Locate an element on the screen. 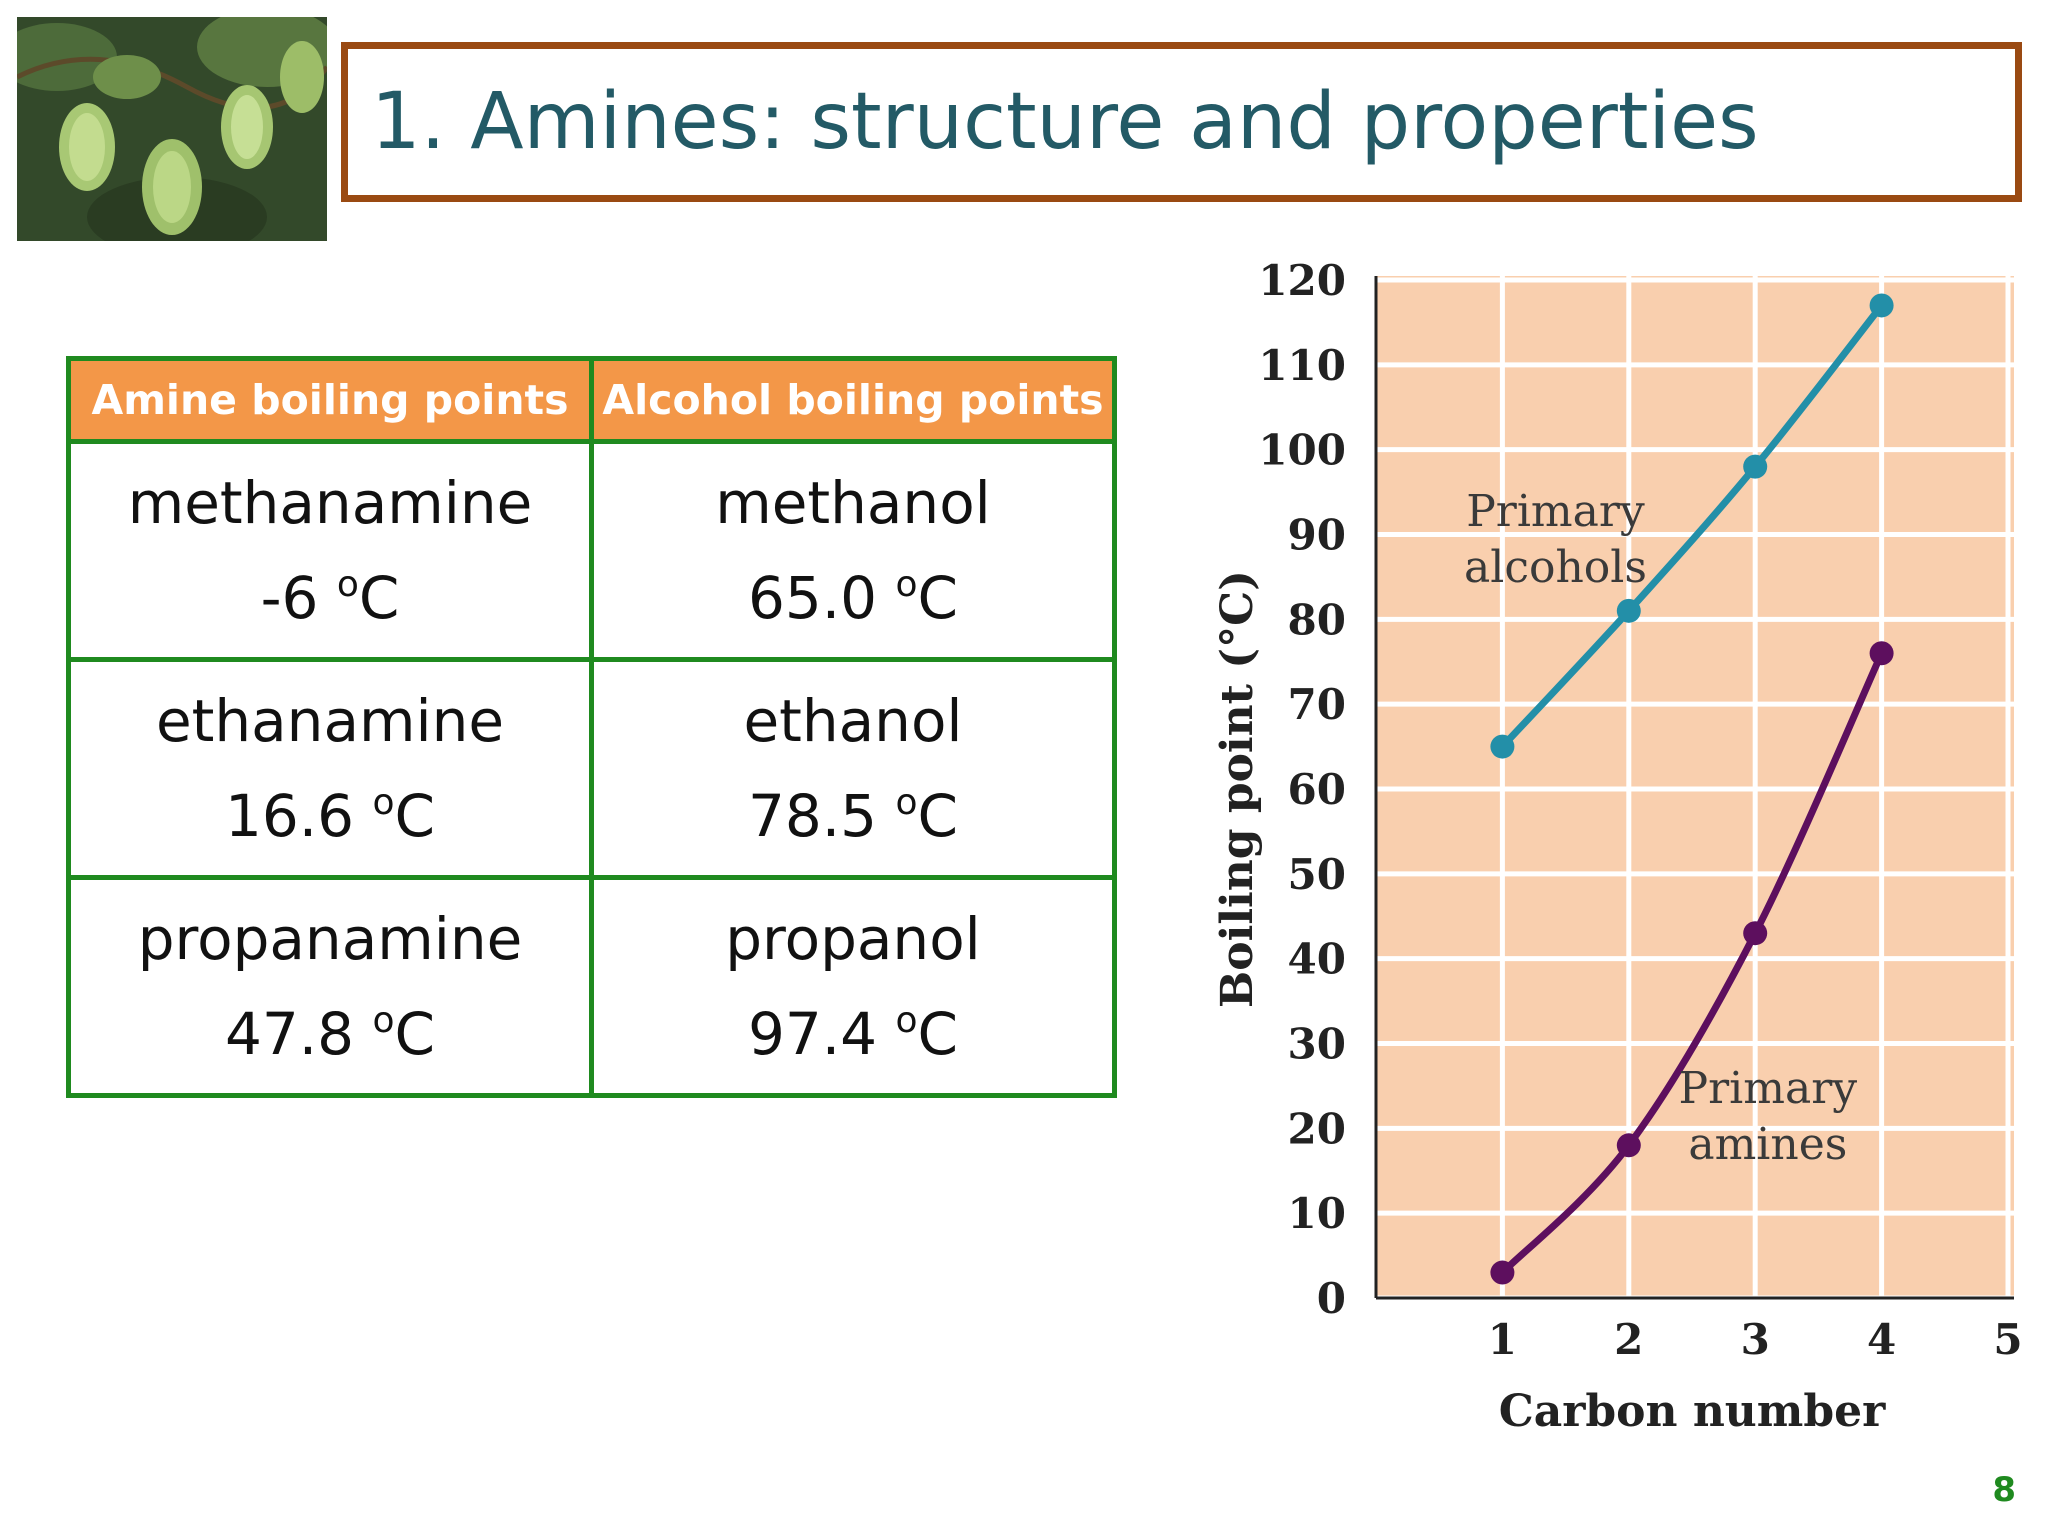 The image size is (2048, 1536). boiling-point: -6 oC is located at coordinates (330, 598).